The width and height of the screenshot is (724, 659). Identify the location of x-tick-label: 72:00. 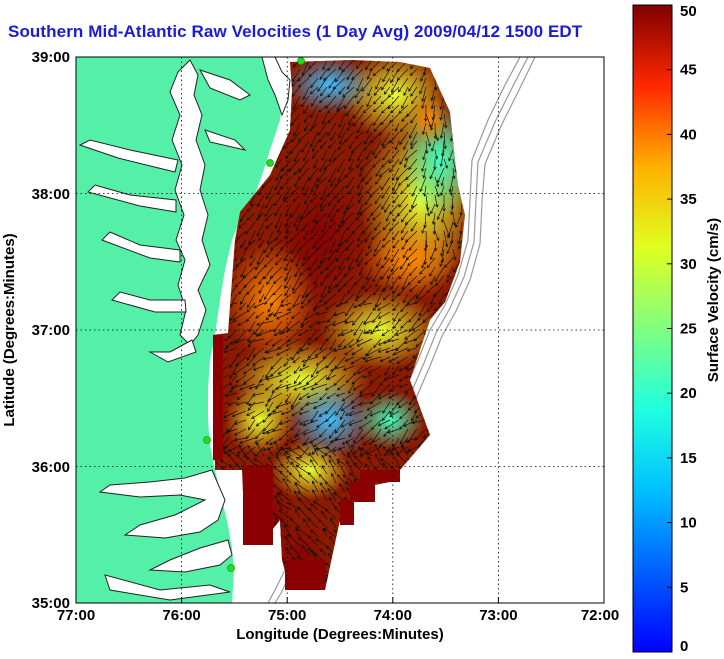
(600, 615).